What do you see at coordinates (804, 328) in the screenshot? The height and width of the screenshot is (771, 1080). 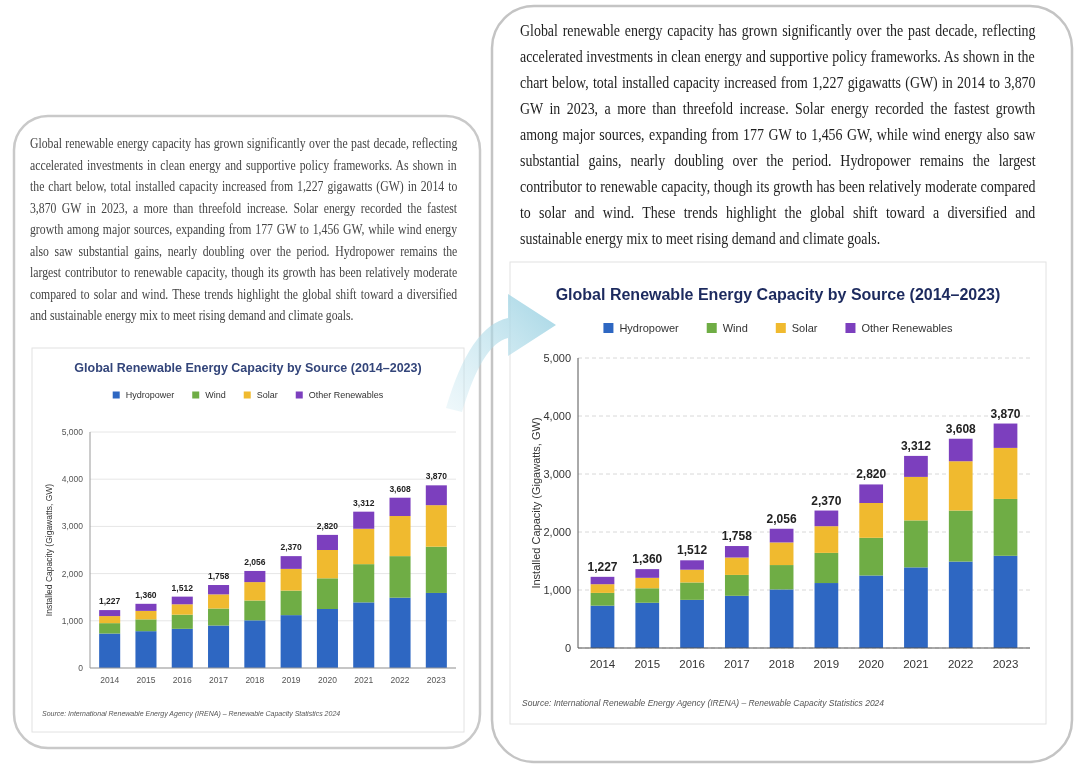 I see `legend-label: Solar` at bounding box center [804, 328].